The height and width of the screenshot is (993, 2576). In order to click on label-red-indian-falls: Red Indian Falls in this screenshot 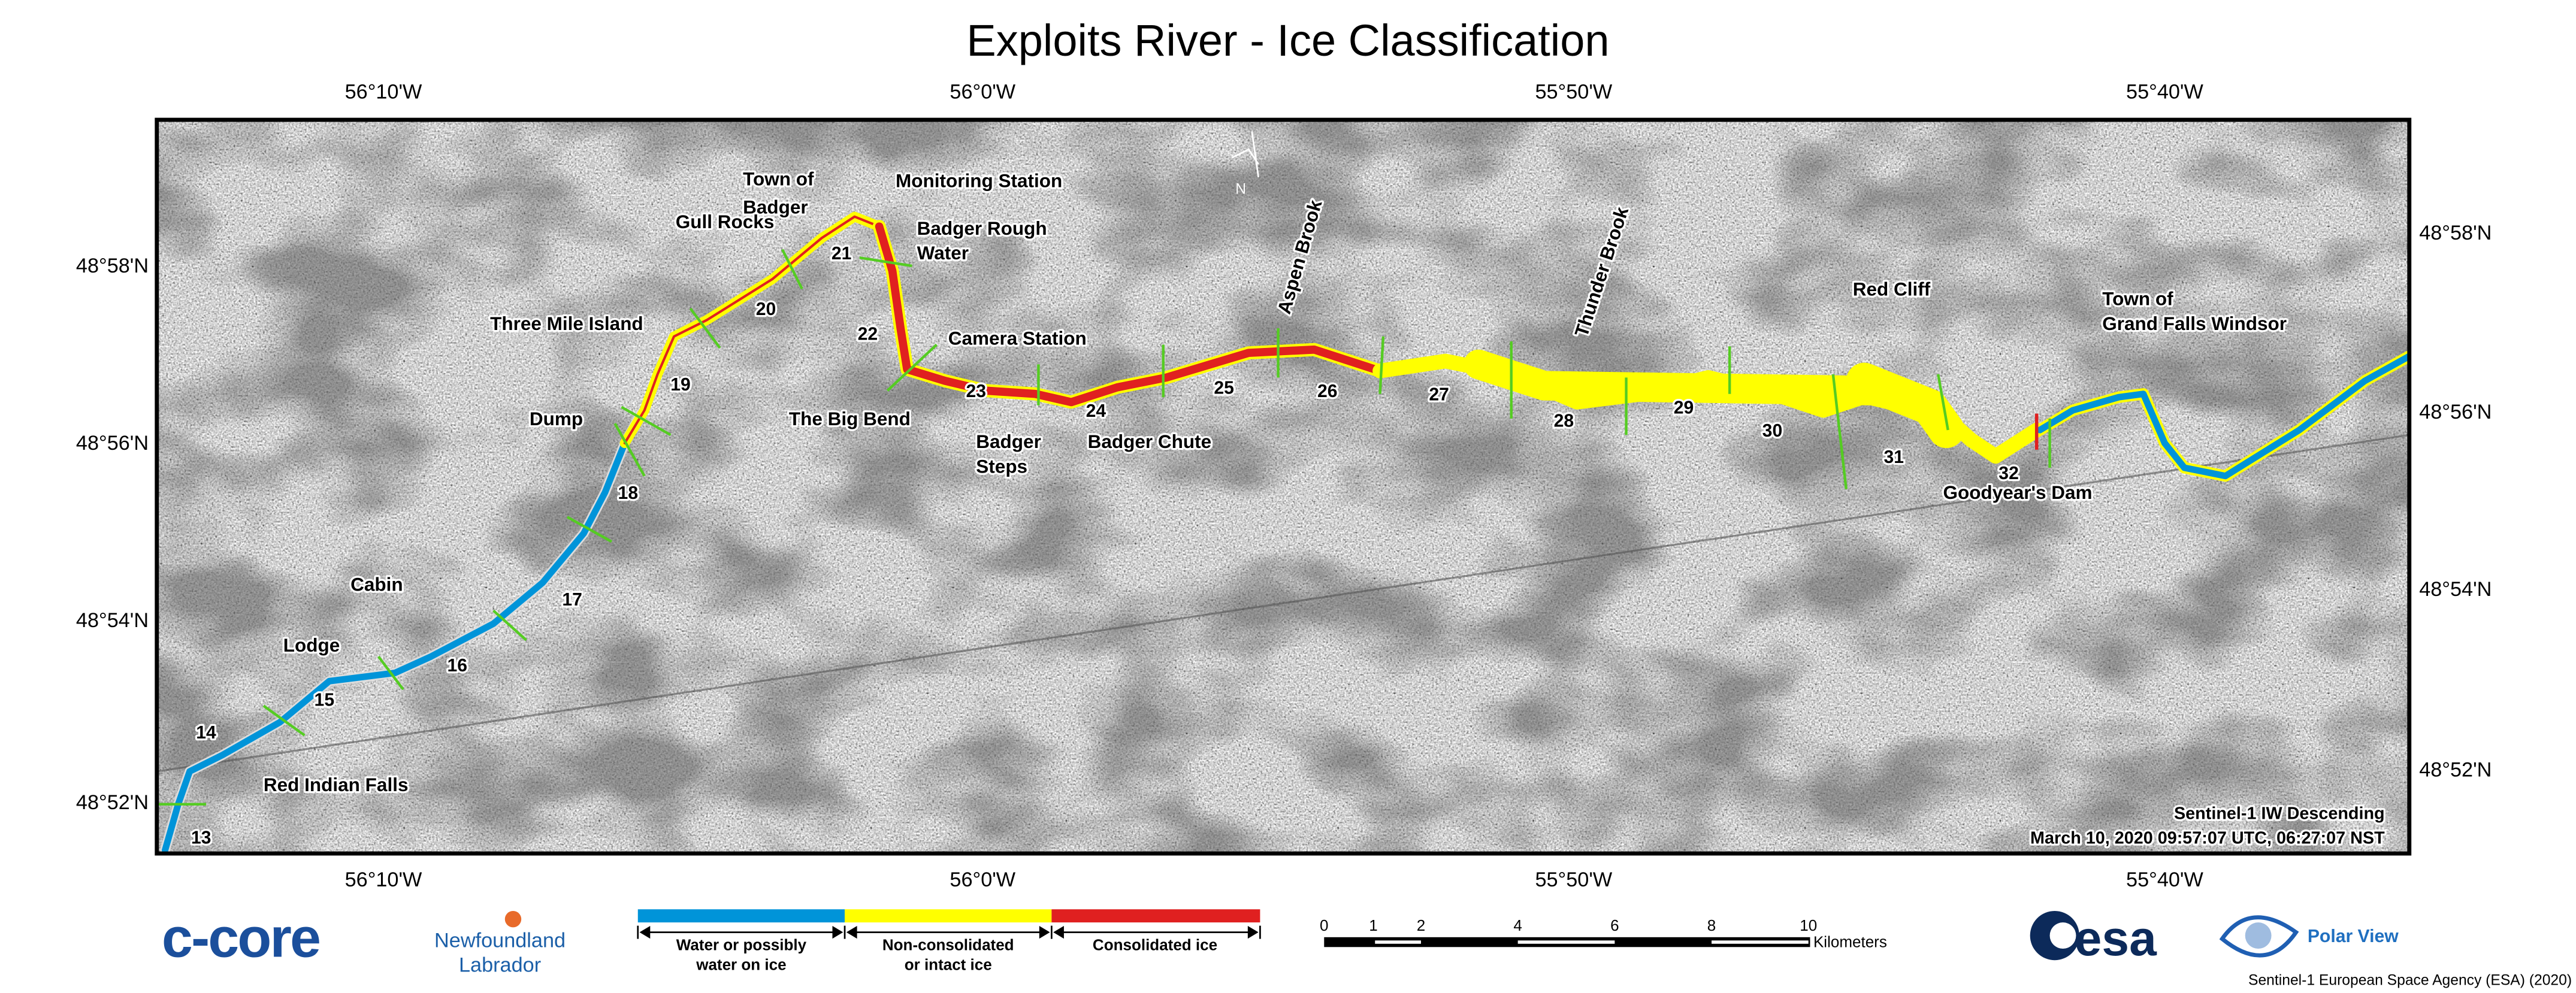, I will do `click(336, 784)`.